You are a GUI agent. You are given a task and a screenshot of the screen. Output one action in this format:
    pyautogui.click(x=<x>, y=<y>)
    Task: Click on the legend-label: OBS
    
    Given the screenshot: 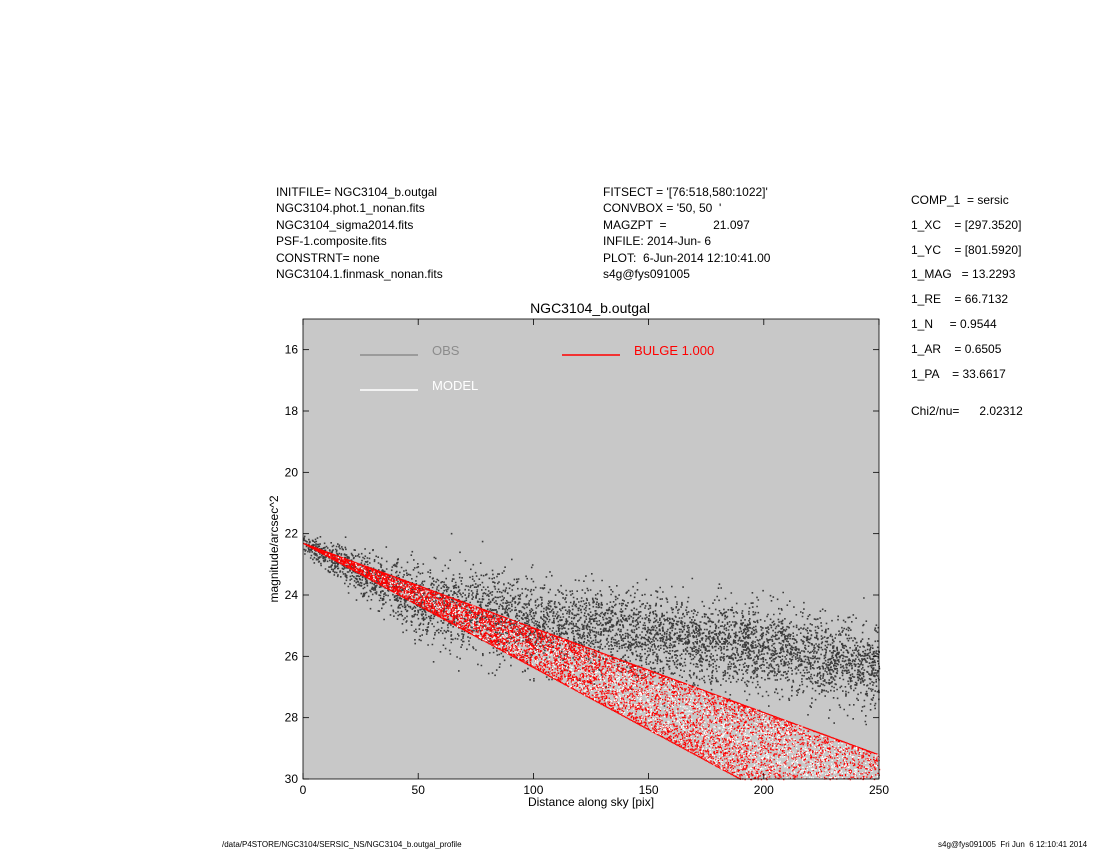 What is the action you would take?
    pyautogui.click(x=446, y=350)
    